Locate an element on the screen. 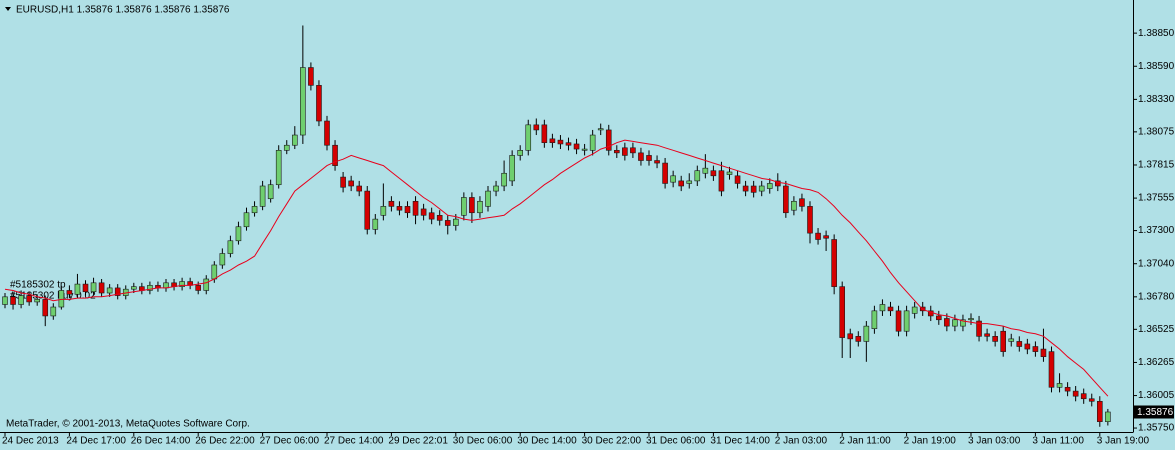  x-tick-label: 3 Jan 03:00 is located at coordinates (994, 441).